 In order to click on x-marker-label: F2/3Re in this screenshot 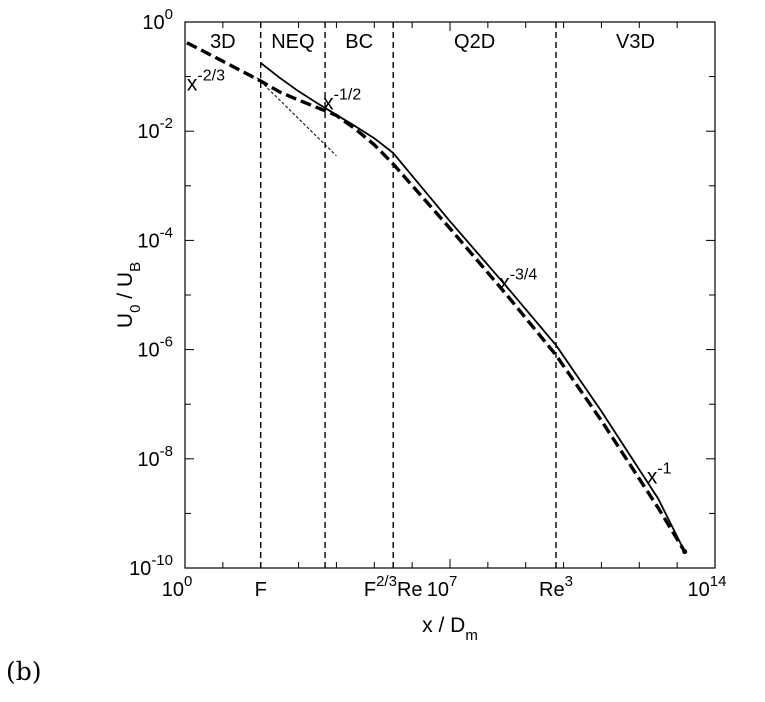, I will do `click(393, 587)`.